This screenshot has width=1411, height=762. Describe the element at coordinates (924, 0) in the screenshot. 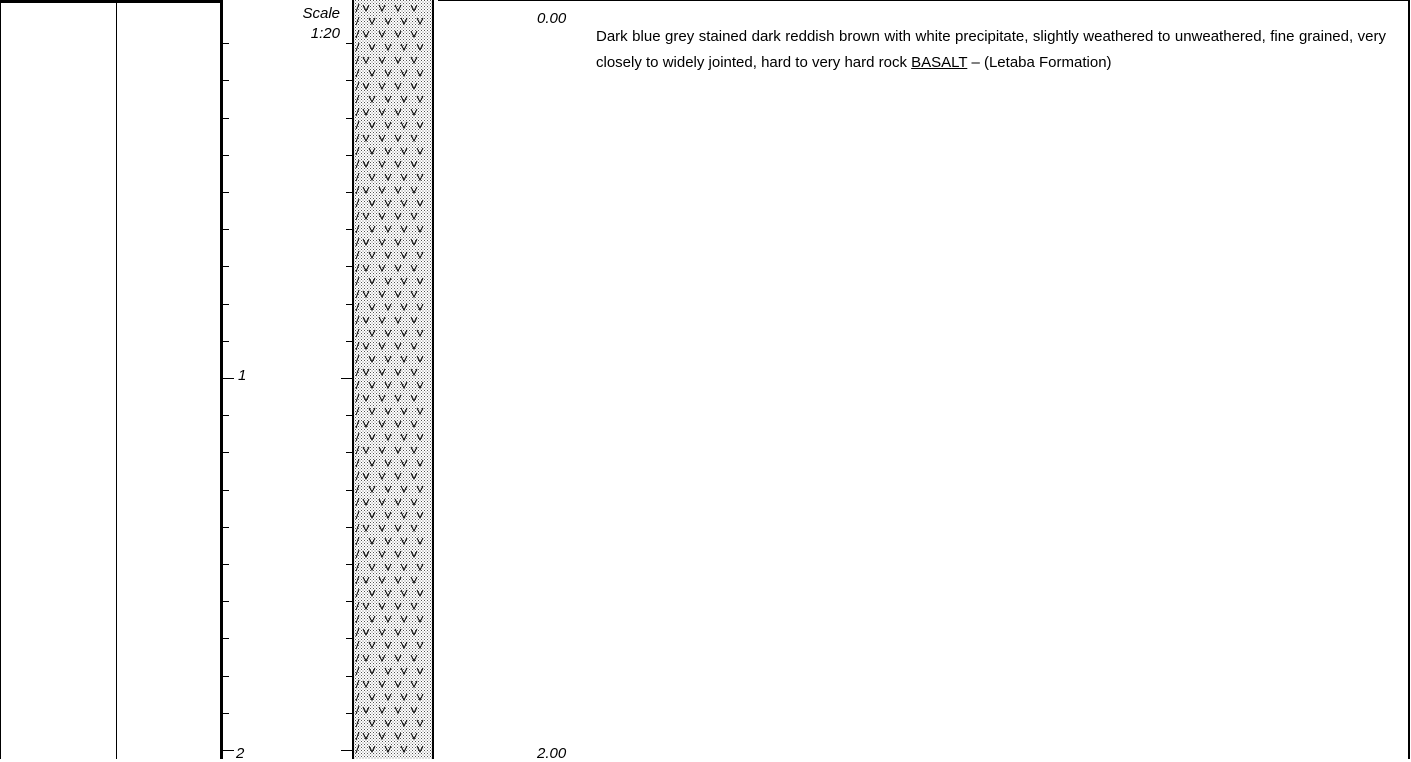

I see `top-border-right` at that location.